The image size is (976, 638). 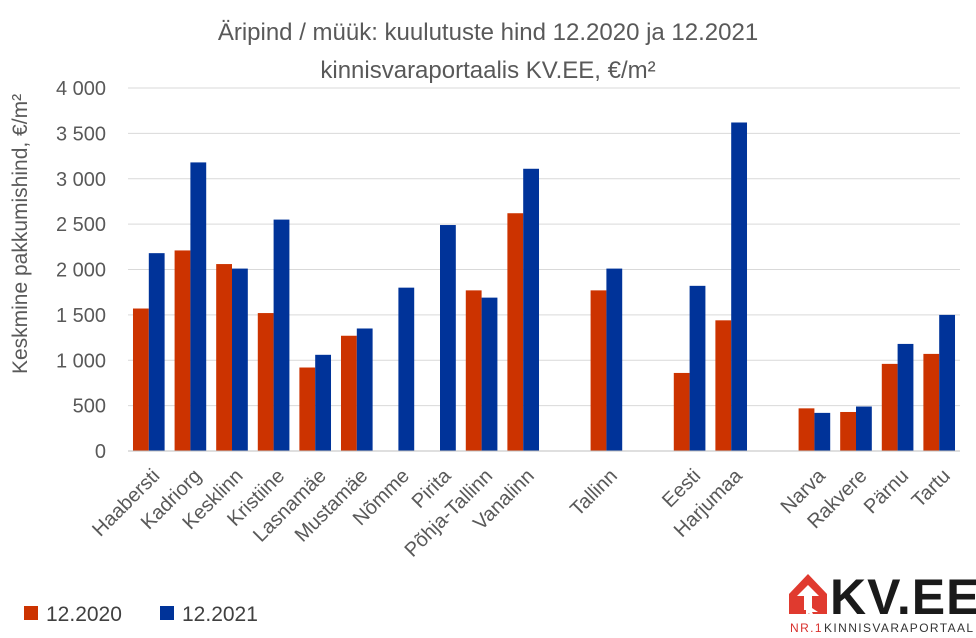 What do you see at coordinates (531, 309) in the screenshot?
I see `bar-12-2021-Vanalinn` at bounding box center [531, 309].